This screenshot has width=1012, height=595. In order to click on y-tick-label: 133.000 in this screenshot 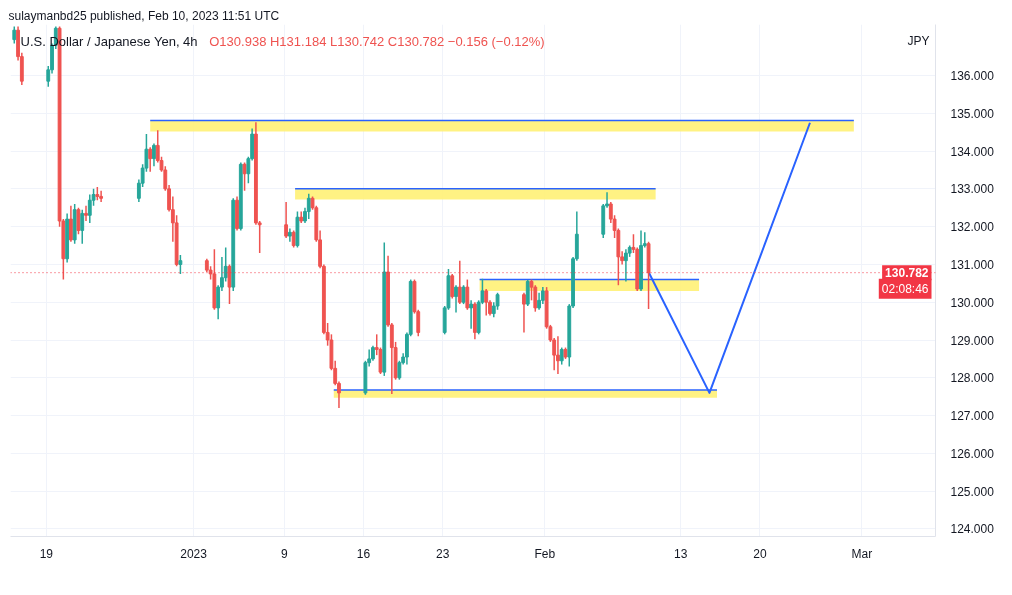, I will do `click(972, 189)`.